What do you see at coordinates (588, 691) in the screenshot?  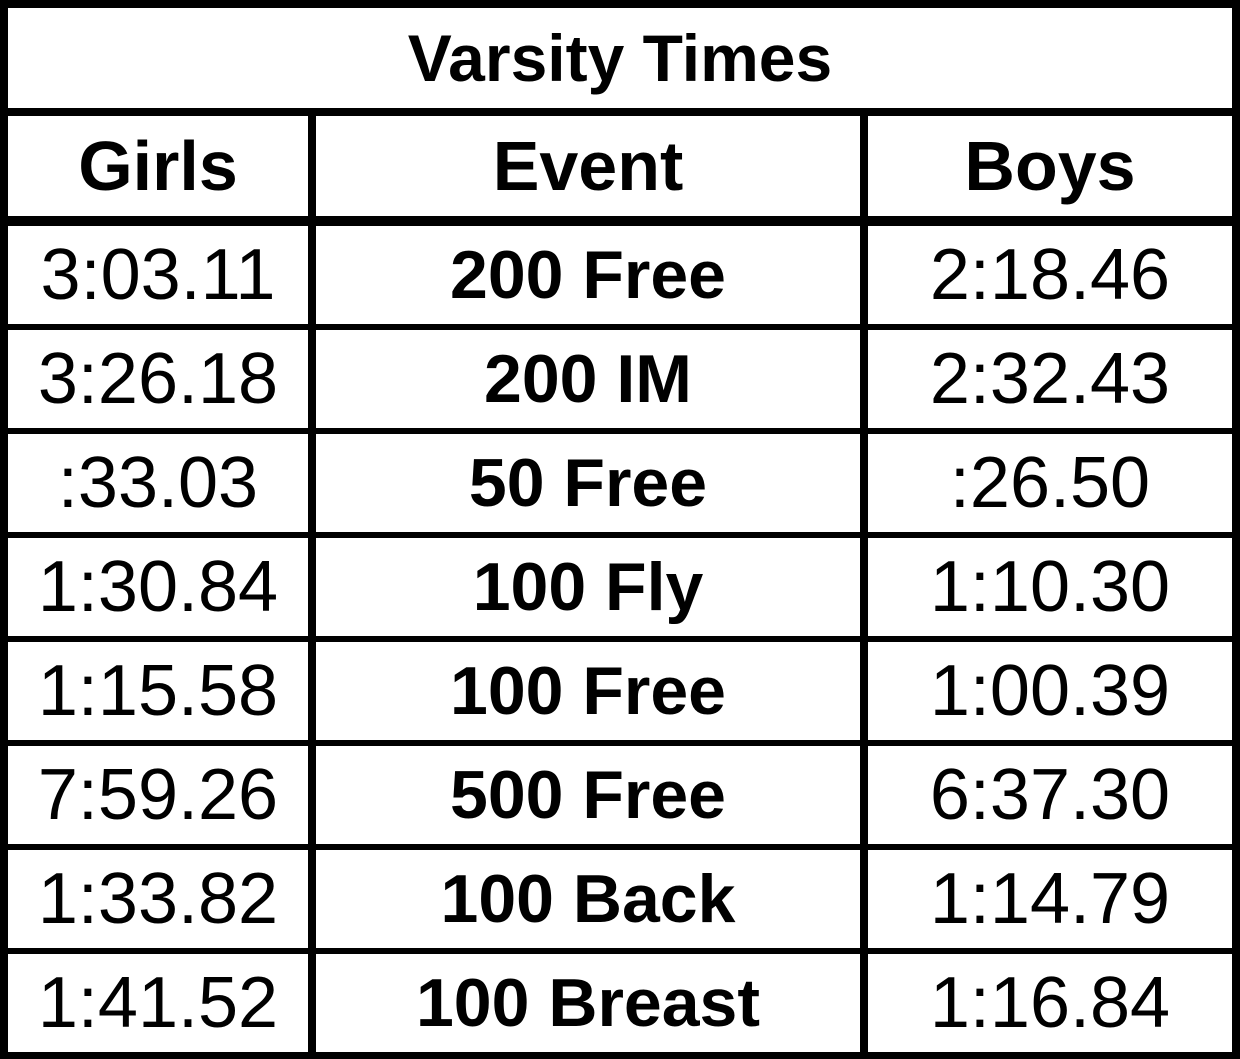 I see `event-name: 100 Free` at bounding box center [588, 691].